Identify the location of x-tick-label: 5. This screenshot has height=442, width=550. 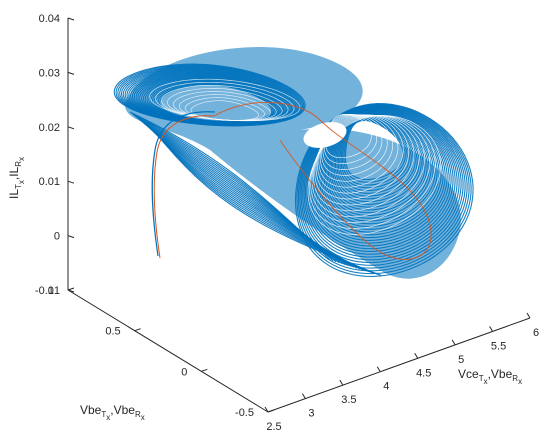
(461, 360).